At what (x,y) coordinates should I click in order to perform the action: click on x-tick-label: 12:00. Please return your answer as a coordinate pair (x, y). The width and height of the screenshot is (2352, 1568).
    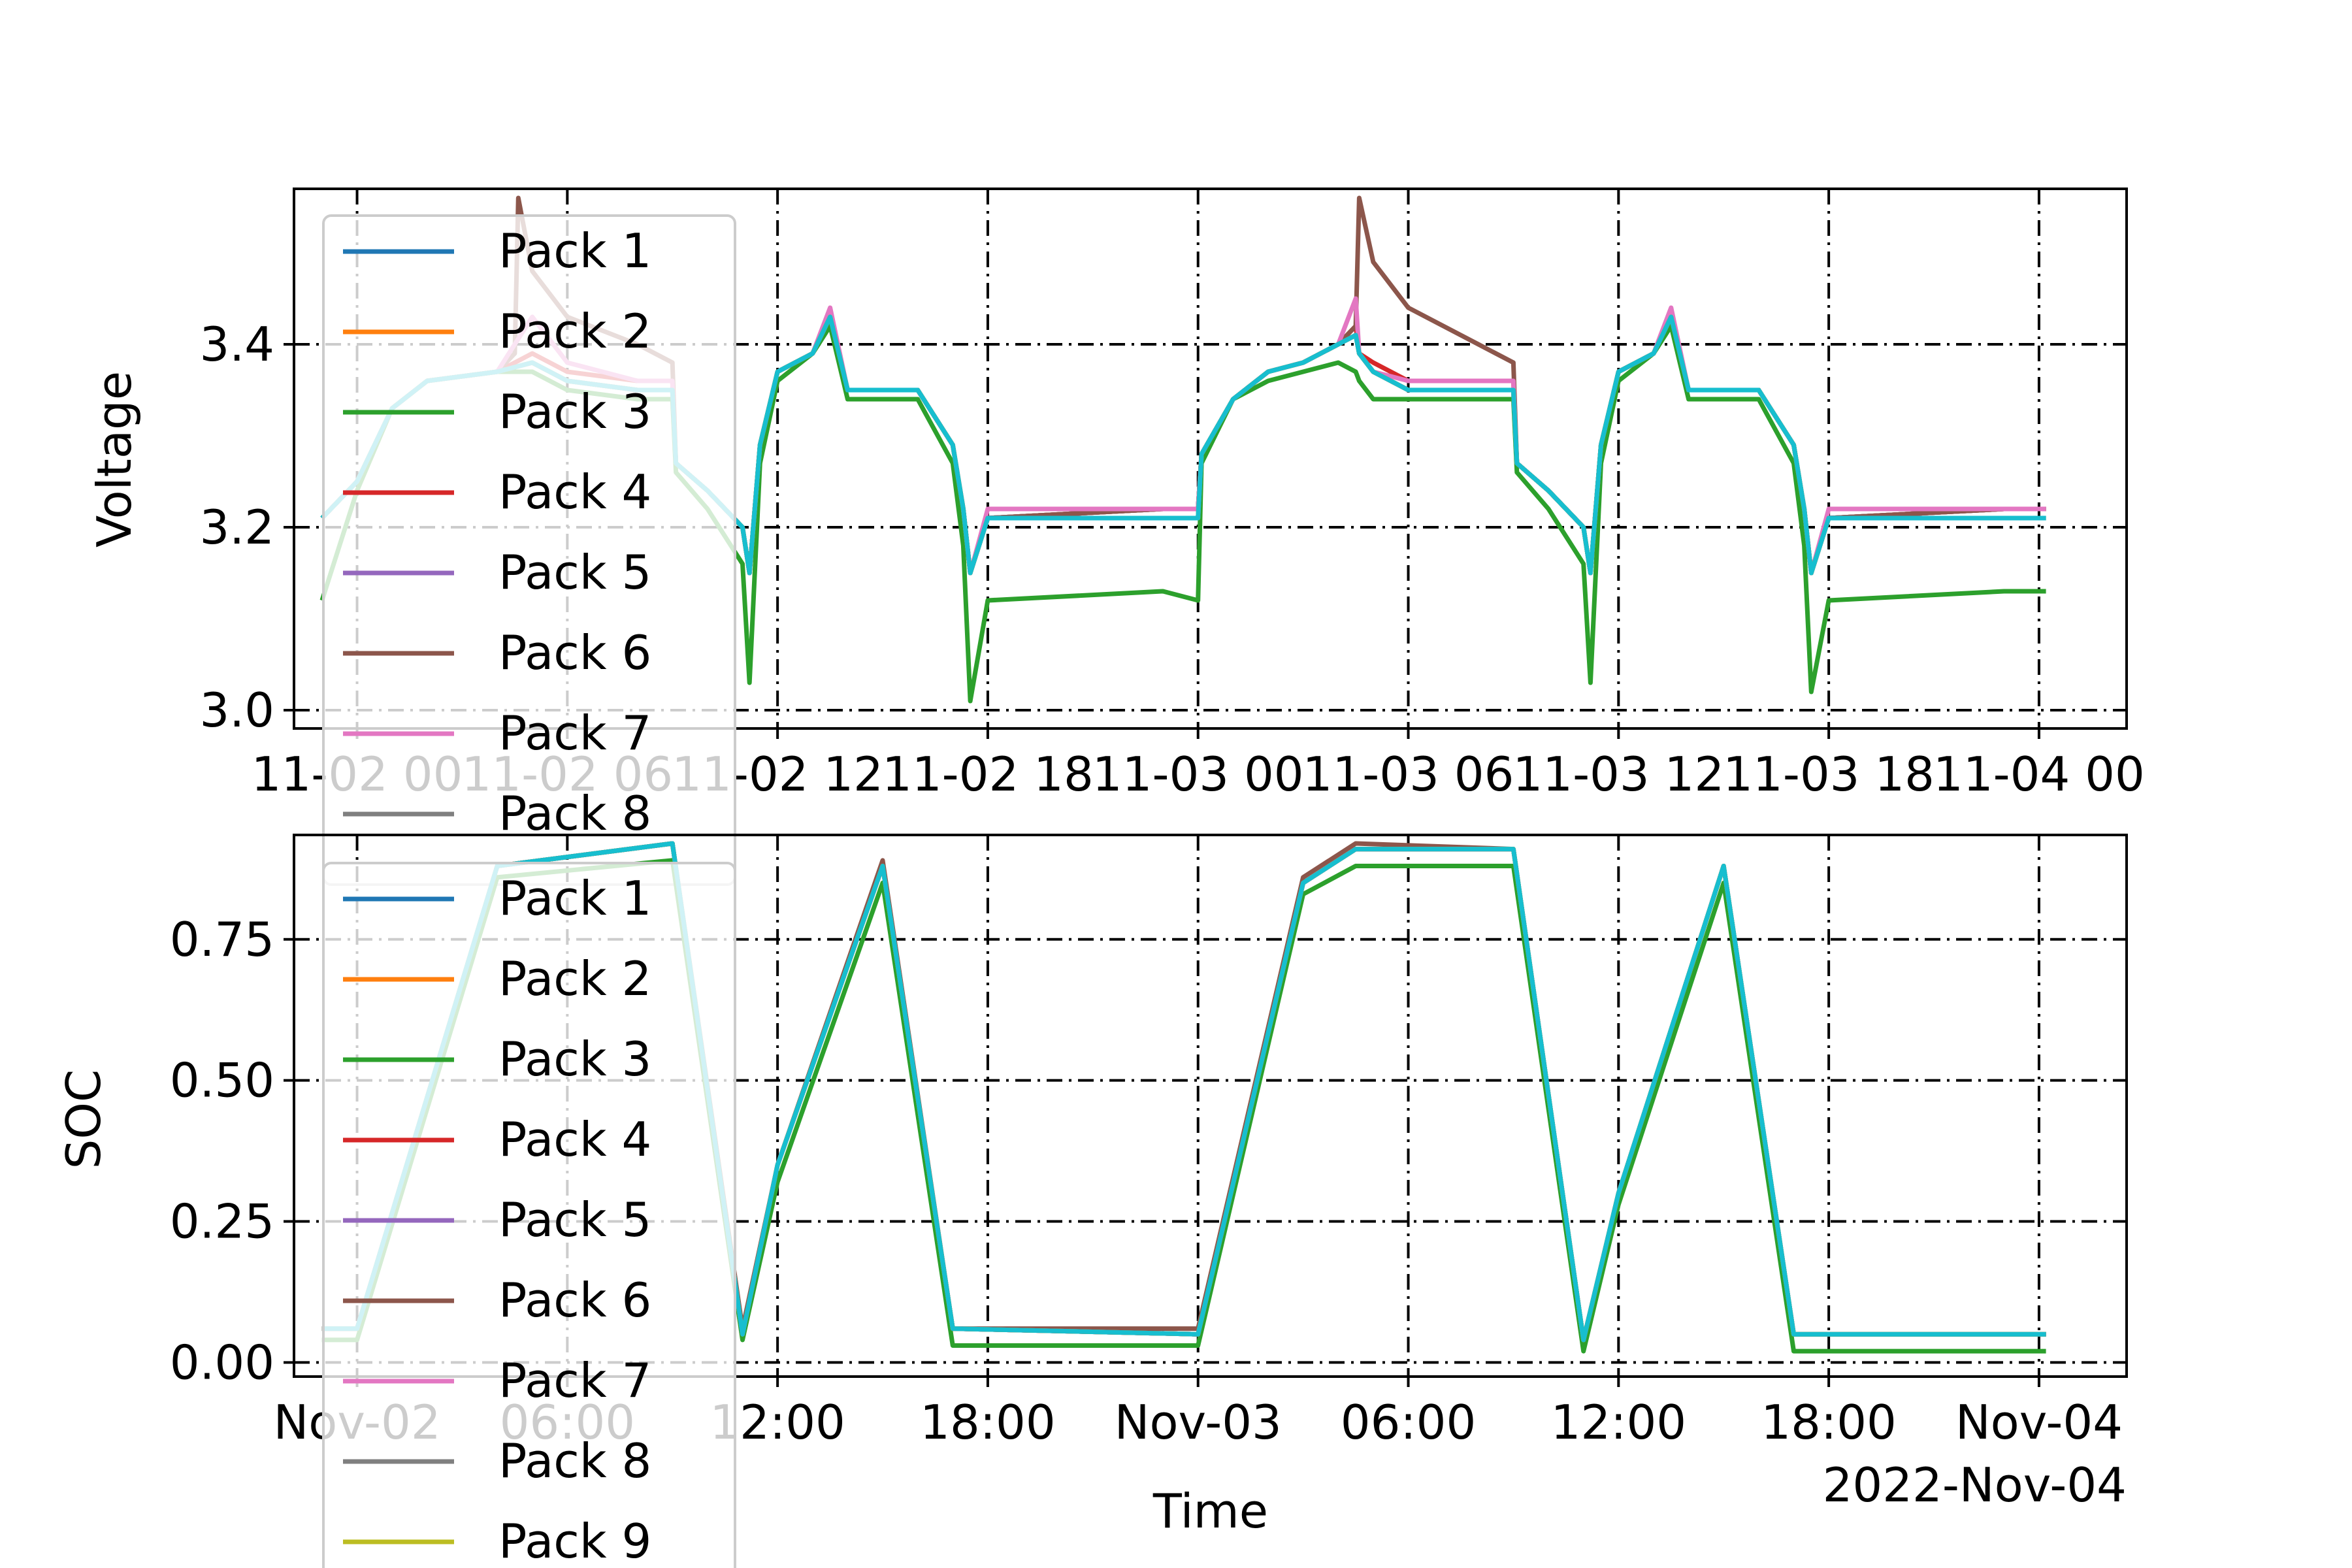
    Looking at the image, I should click on (1619, 1422).